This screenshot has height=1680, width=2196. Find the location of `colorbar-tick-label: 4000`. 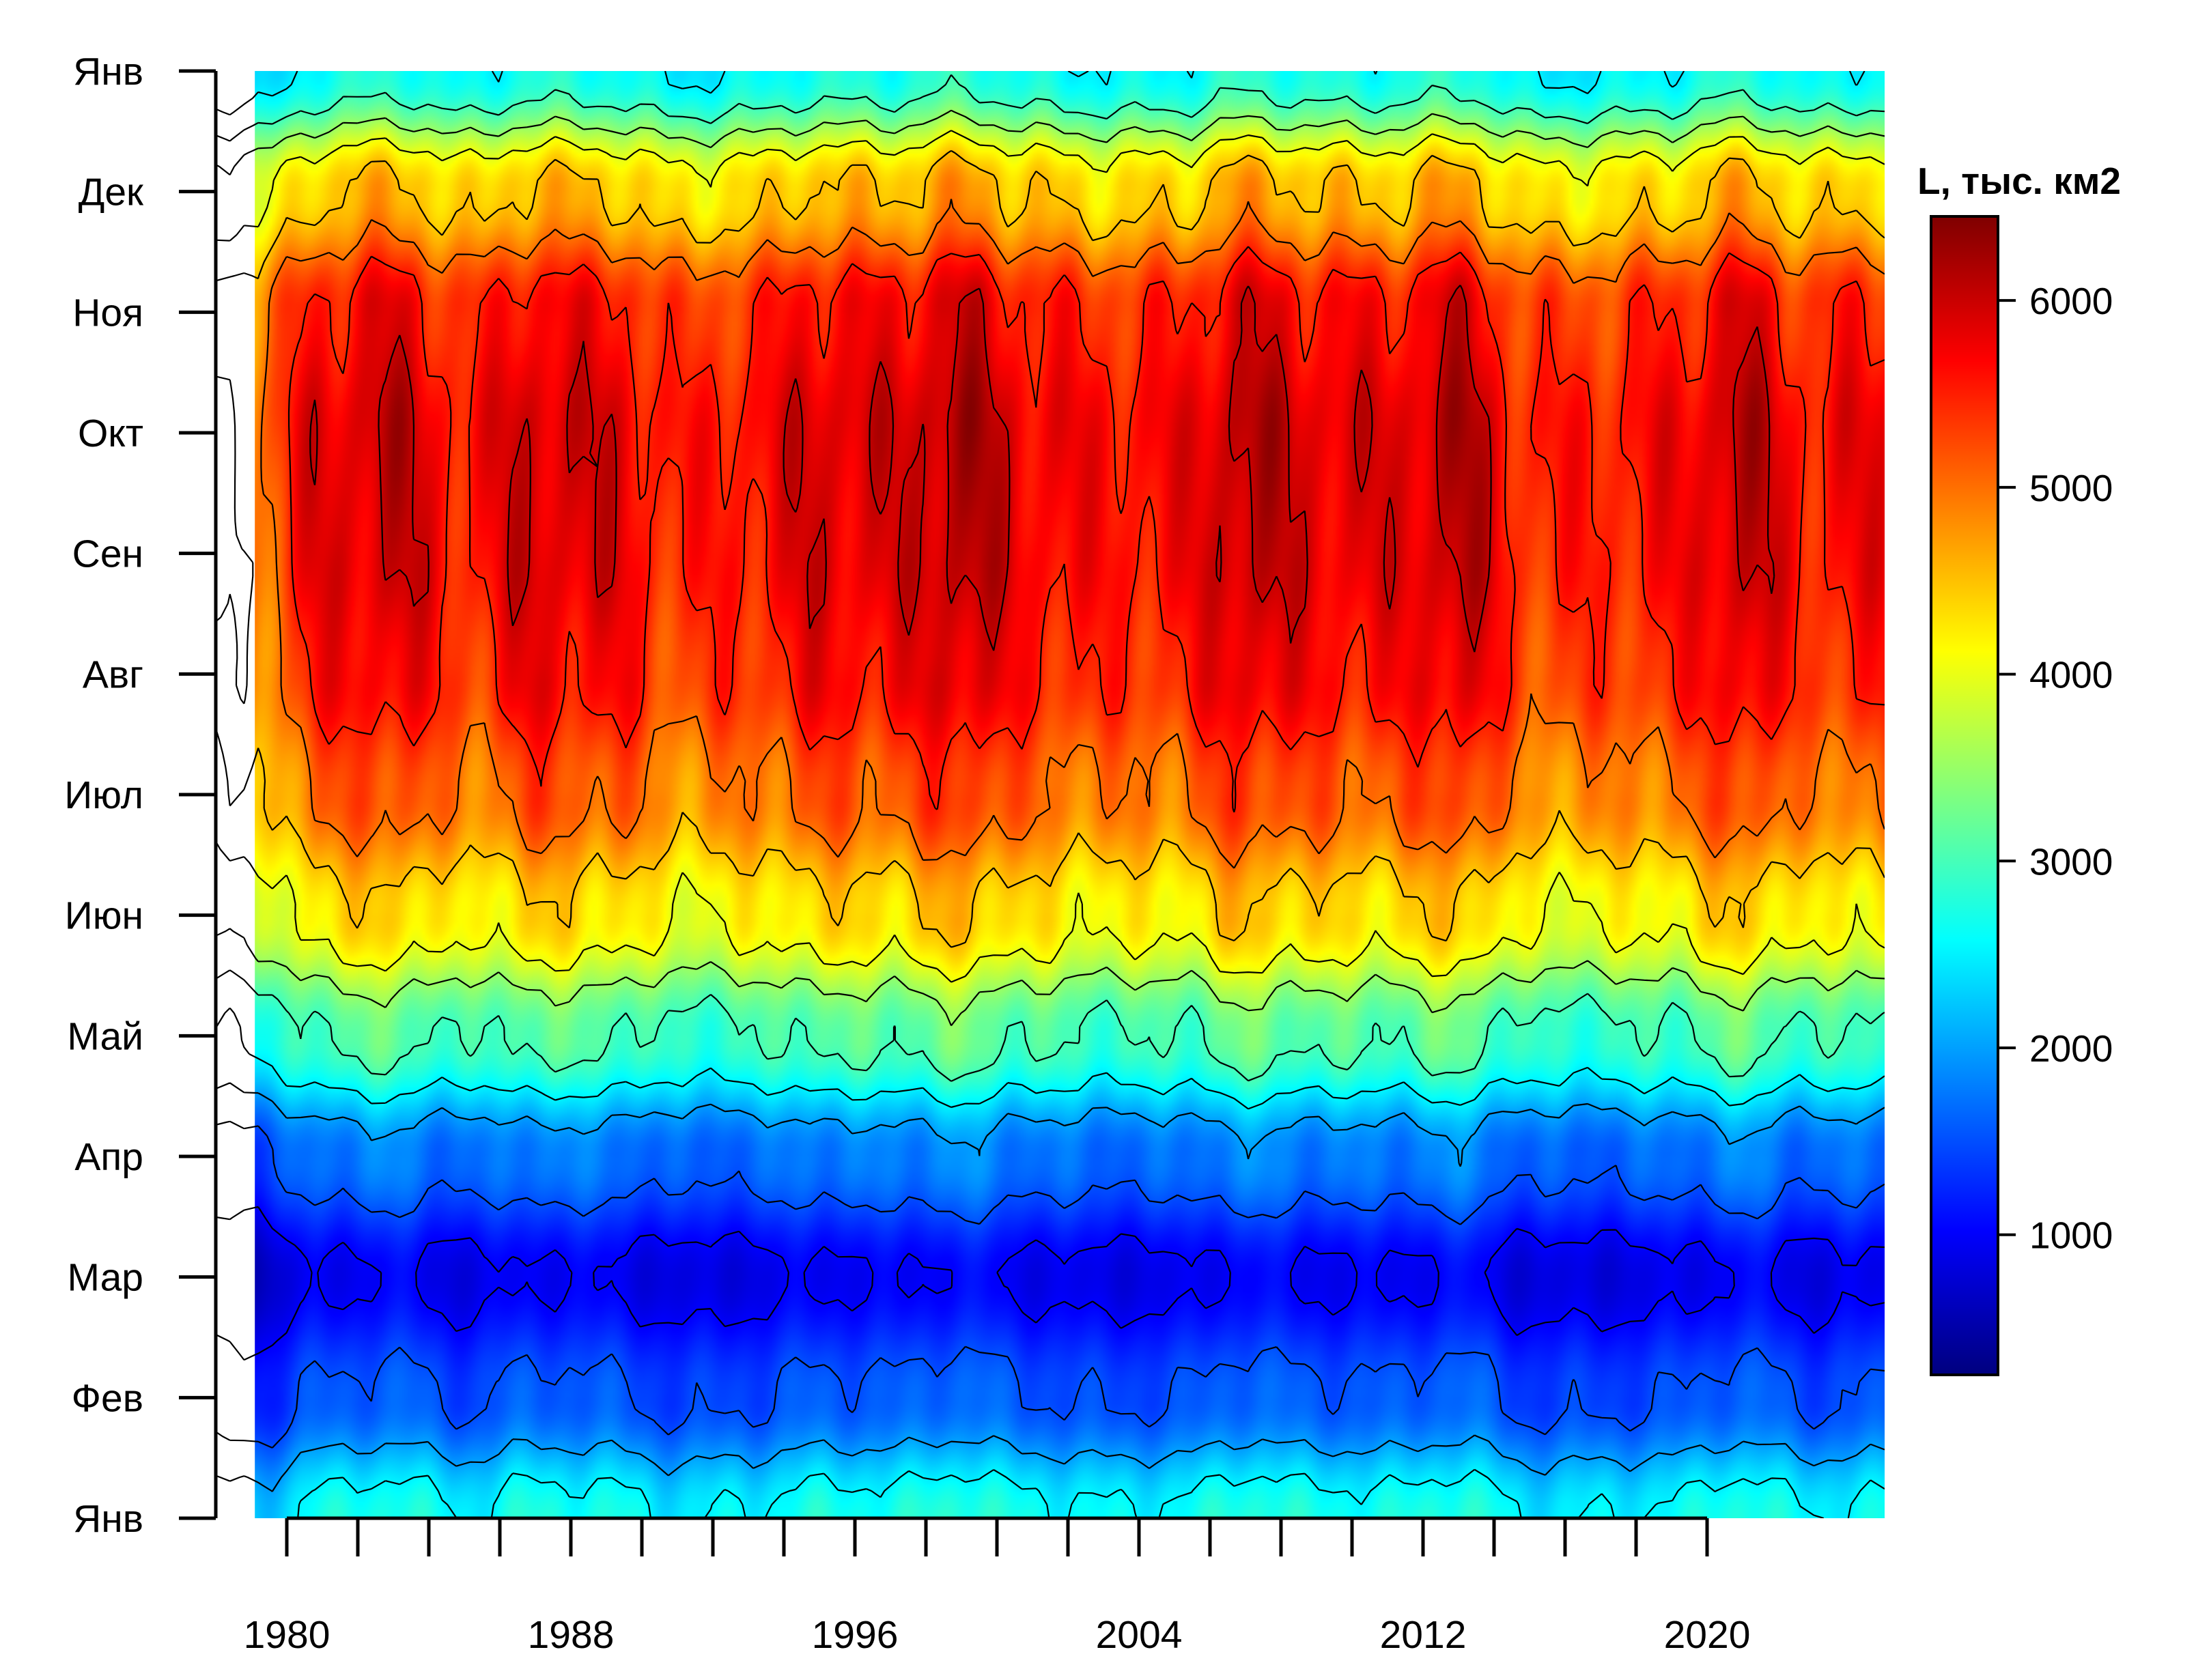

colorbar-tick-label: 4000 is located at coordinates (2071, 675).